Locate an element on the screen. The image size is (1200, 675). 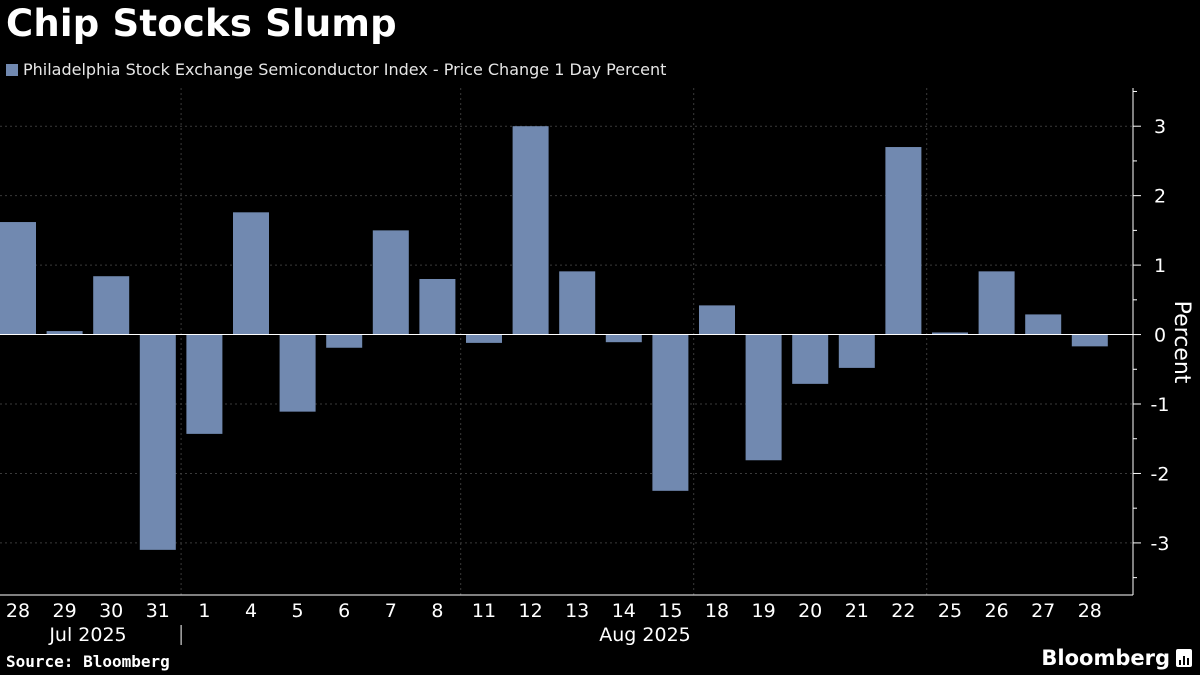
source-note: Source: Bloomberg is located at coordinates (88, 661).